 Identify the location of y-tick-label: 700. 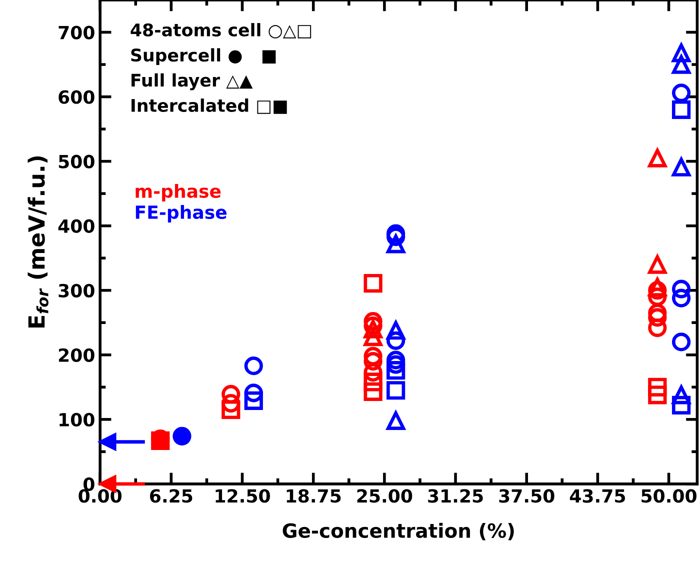
(76, 33).